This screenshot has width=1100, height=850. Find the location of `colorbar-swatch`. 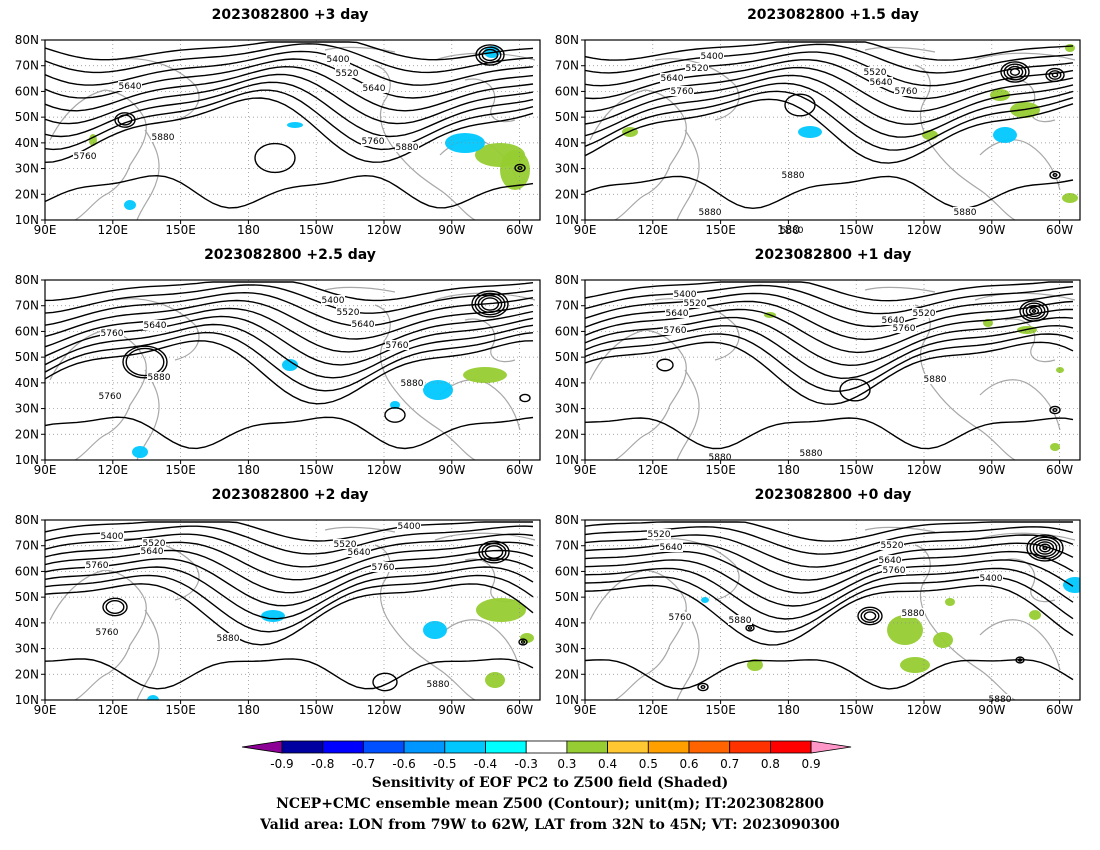

colorbar-swatch is located at coordinates (791, 747).